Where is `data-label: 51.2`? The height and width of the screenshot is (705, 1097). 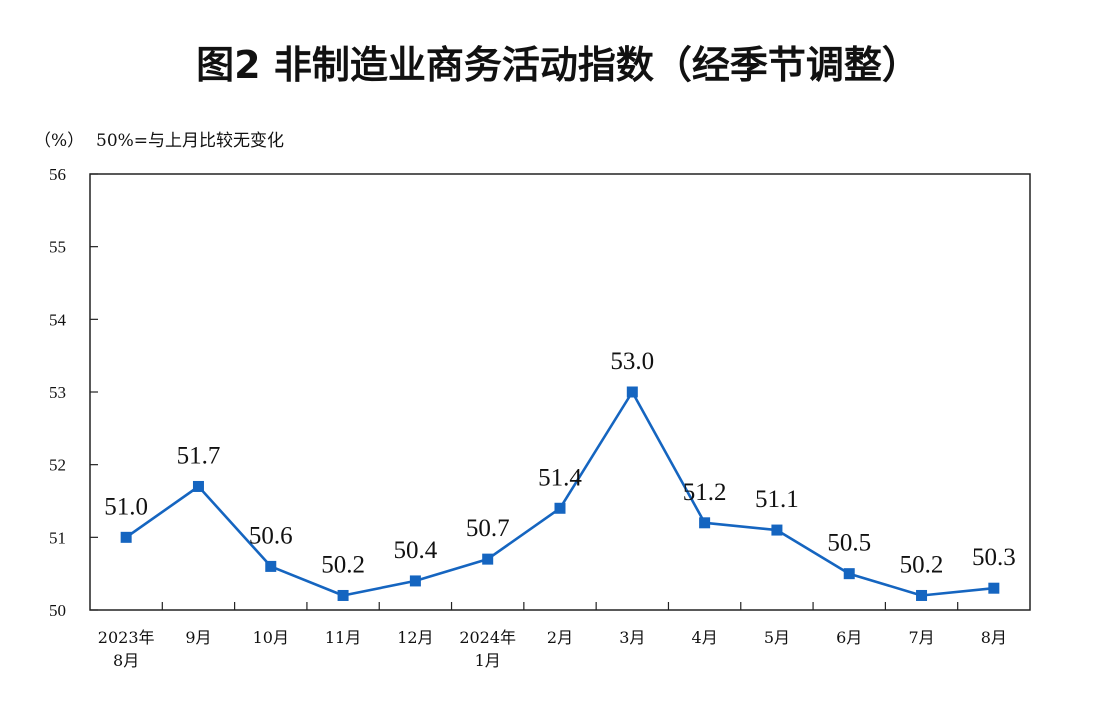
data-label: 51.2 is located at coordinates (705, 492).